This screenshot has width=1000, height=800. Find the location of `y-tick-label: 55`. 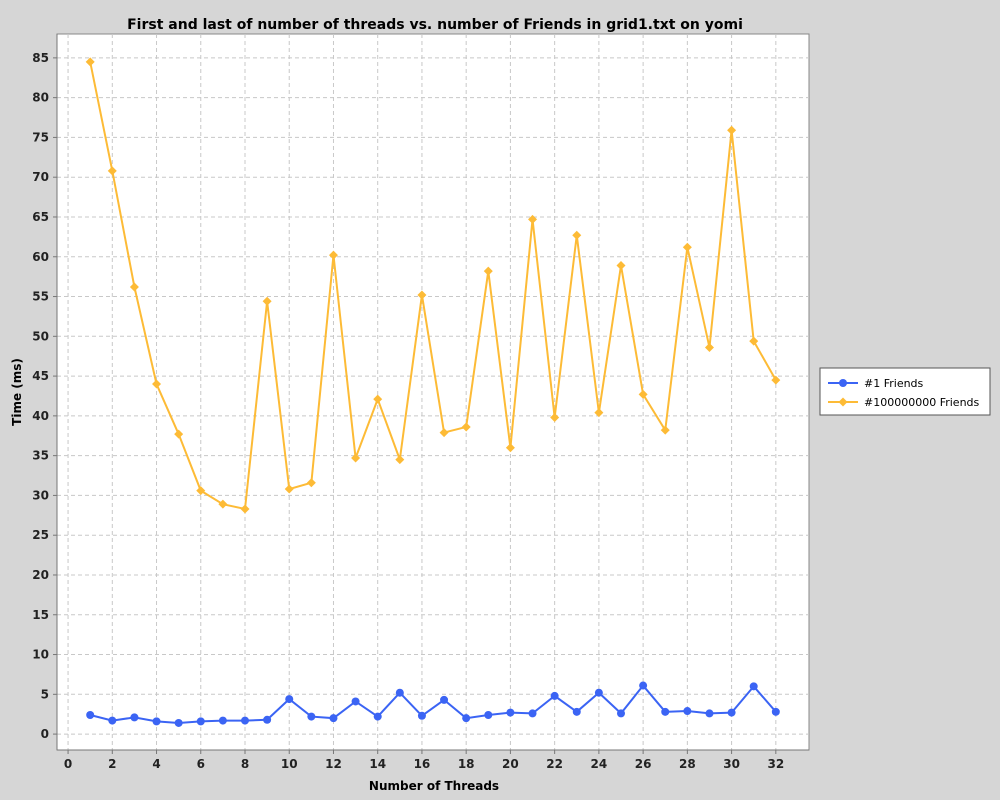

y-tick-label: 55 is located at coordinates (40, 297).